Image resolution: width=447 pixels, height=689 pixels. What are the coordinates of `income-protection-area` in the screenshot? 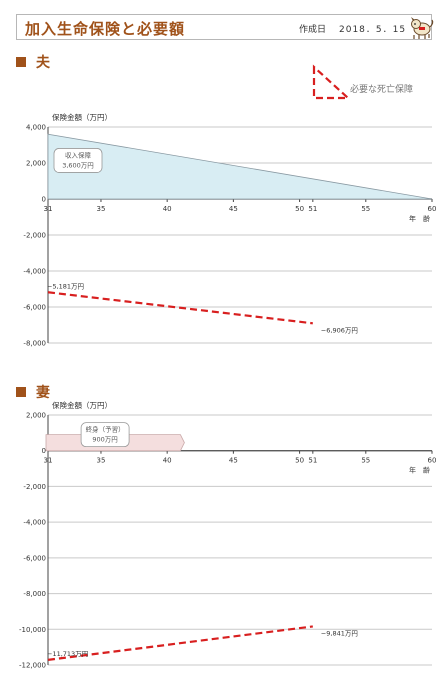 It's located at (240, 166).